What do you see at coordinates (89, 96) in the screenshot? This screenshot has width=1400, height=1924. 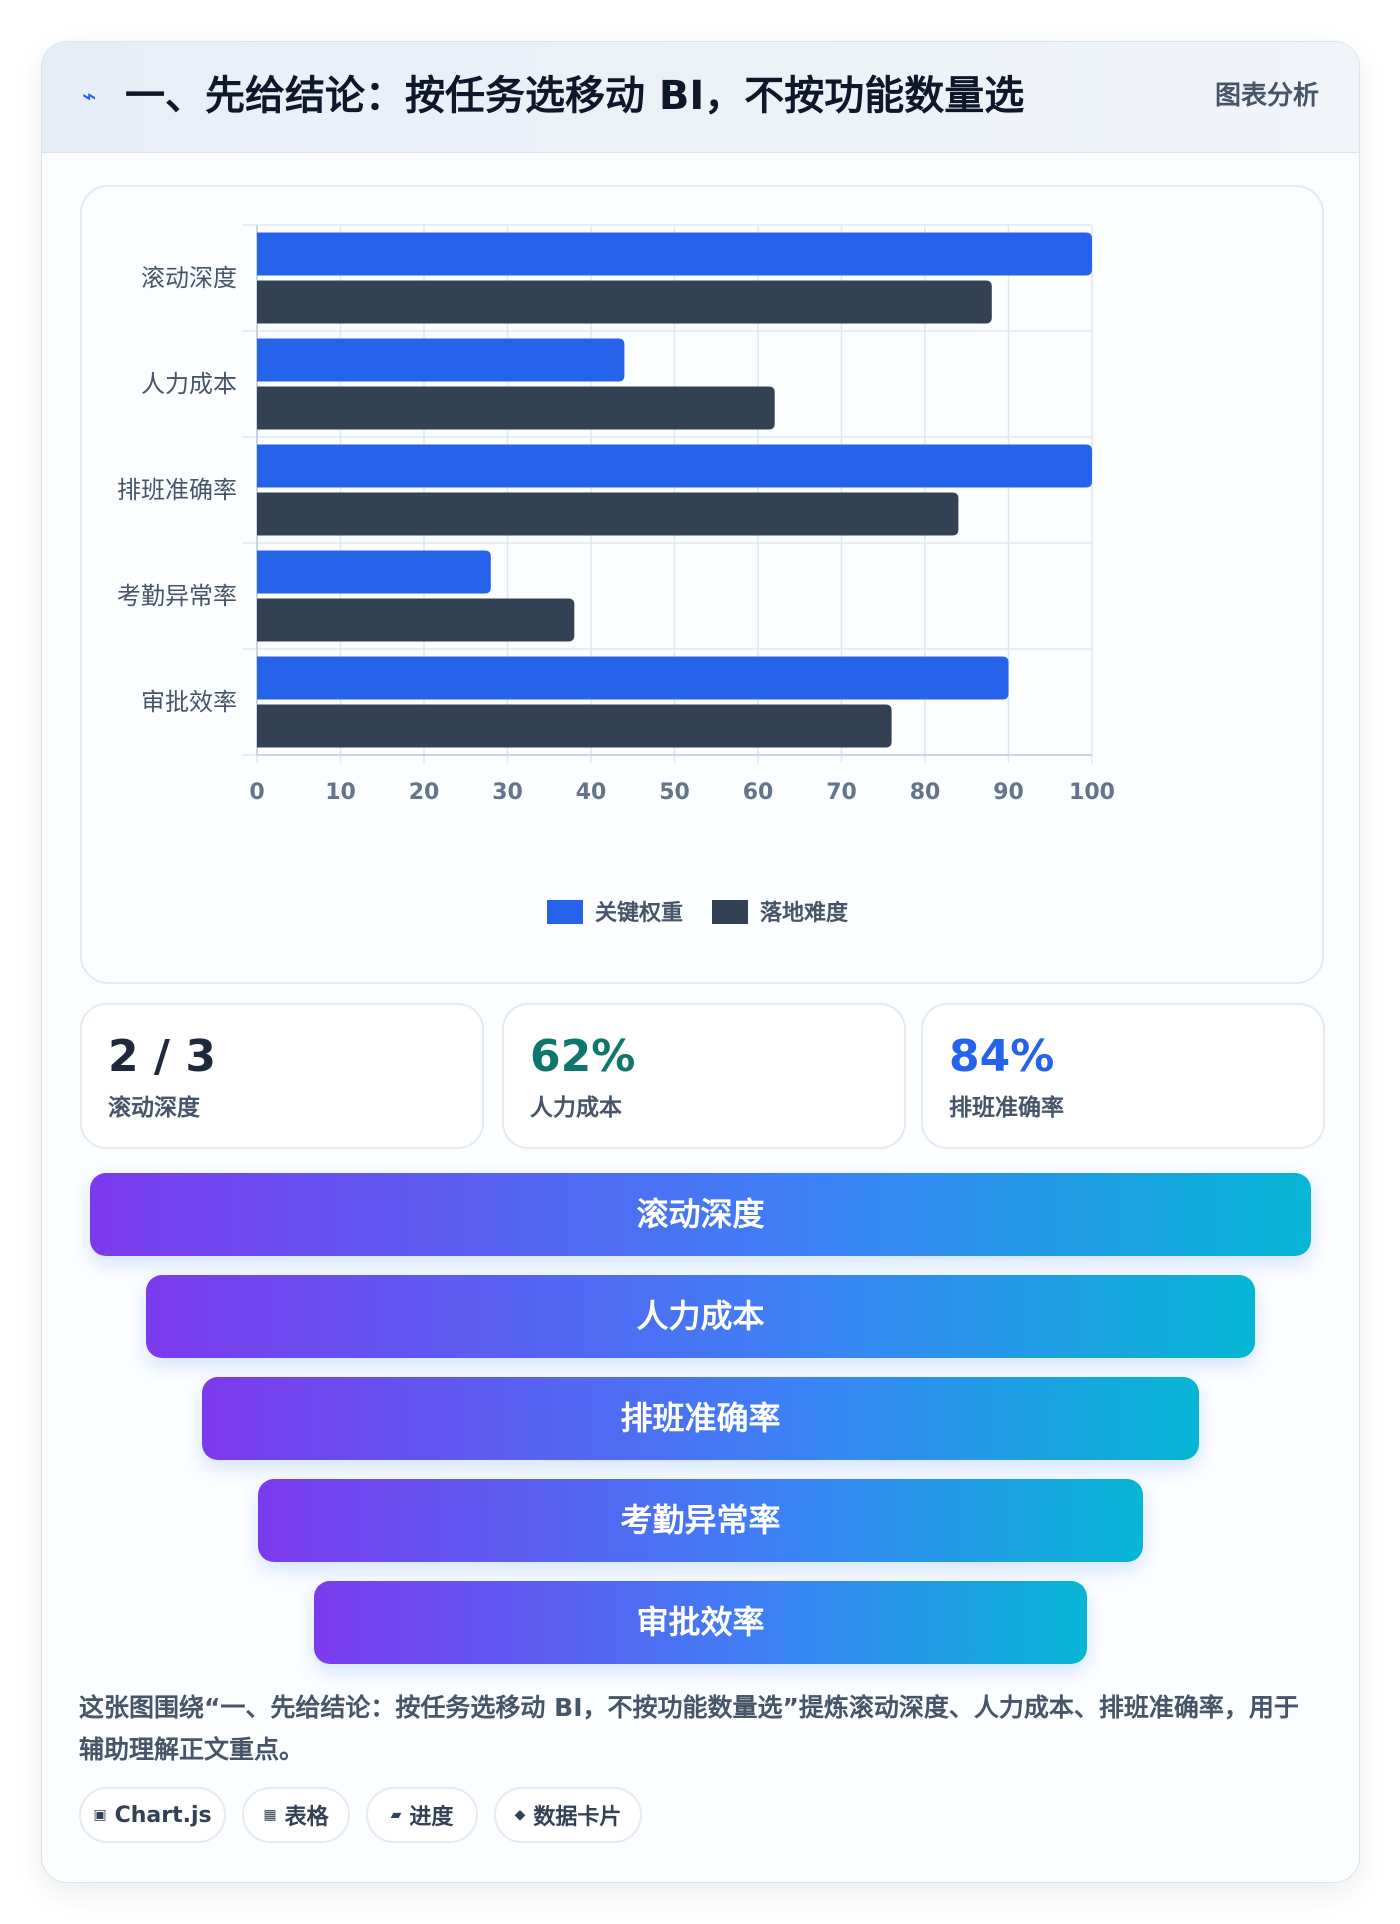 I see `lightning-icon: ⌁` at bounding box center [89, 96].